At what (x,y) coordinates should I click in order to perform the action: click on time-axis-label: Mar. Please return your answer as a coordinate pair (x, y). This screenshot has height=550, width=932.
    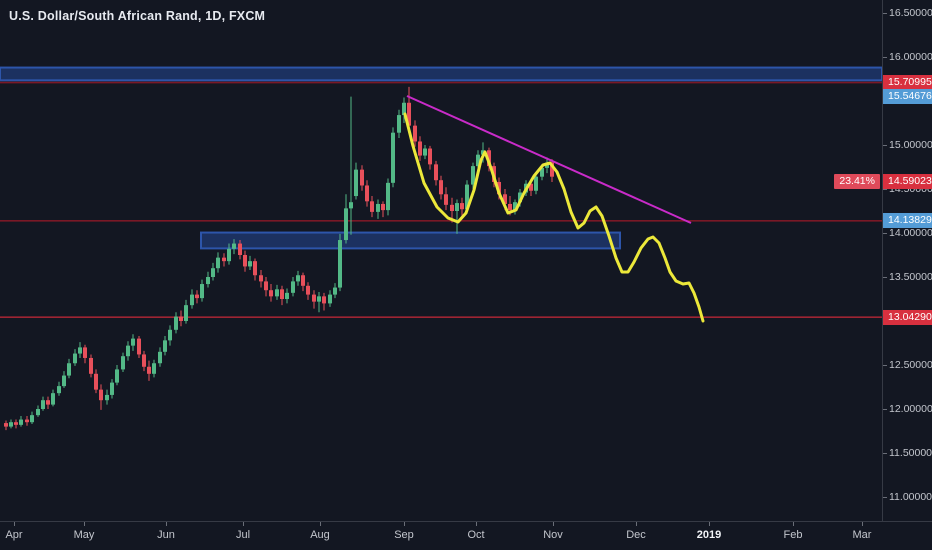
    Looking at the image, I should click on (862, 535).